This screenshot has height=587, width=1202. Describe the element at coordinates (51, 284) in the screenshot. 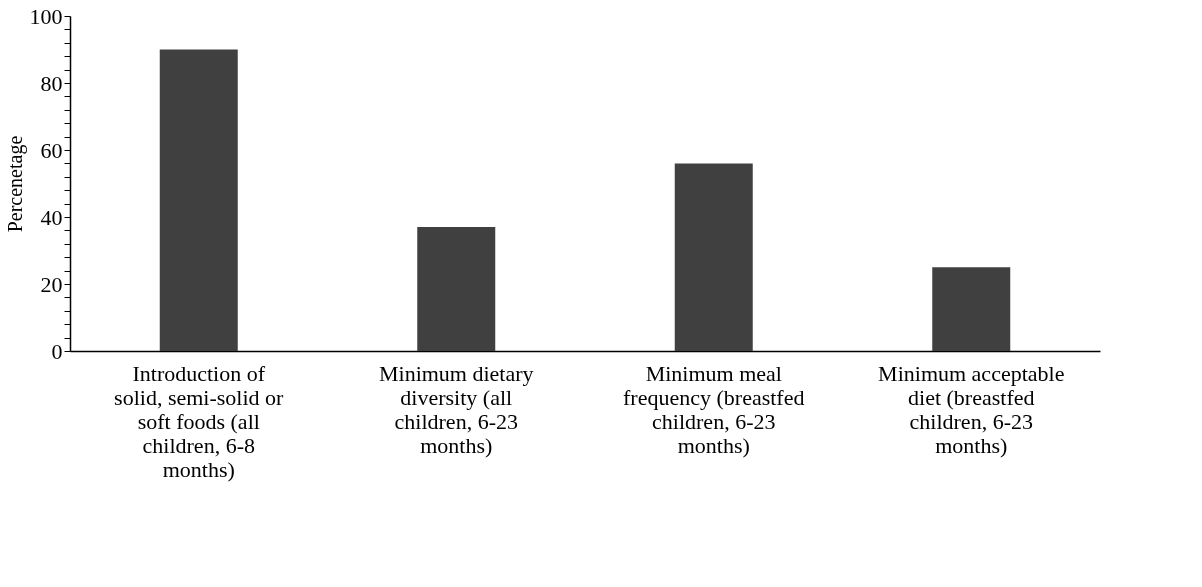

I see `y-tick-label: 20` at that location.